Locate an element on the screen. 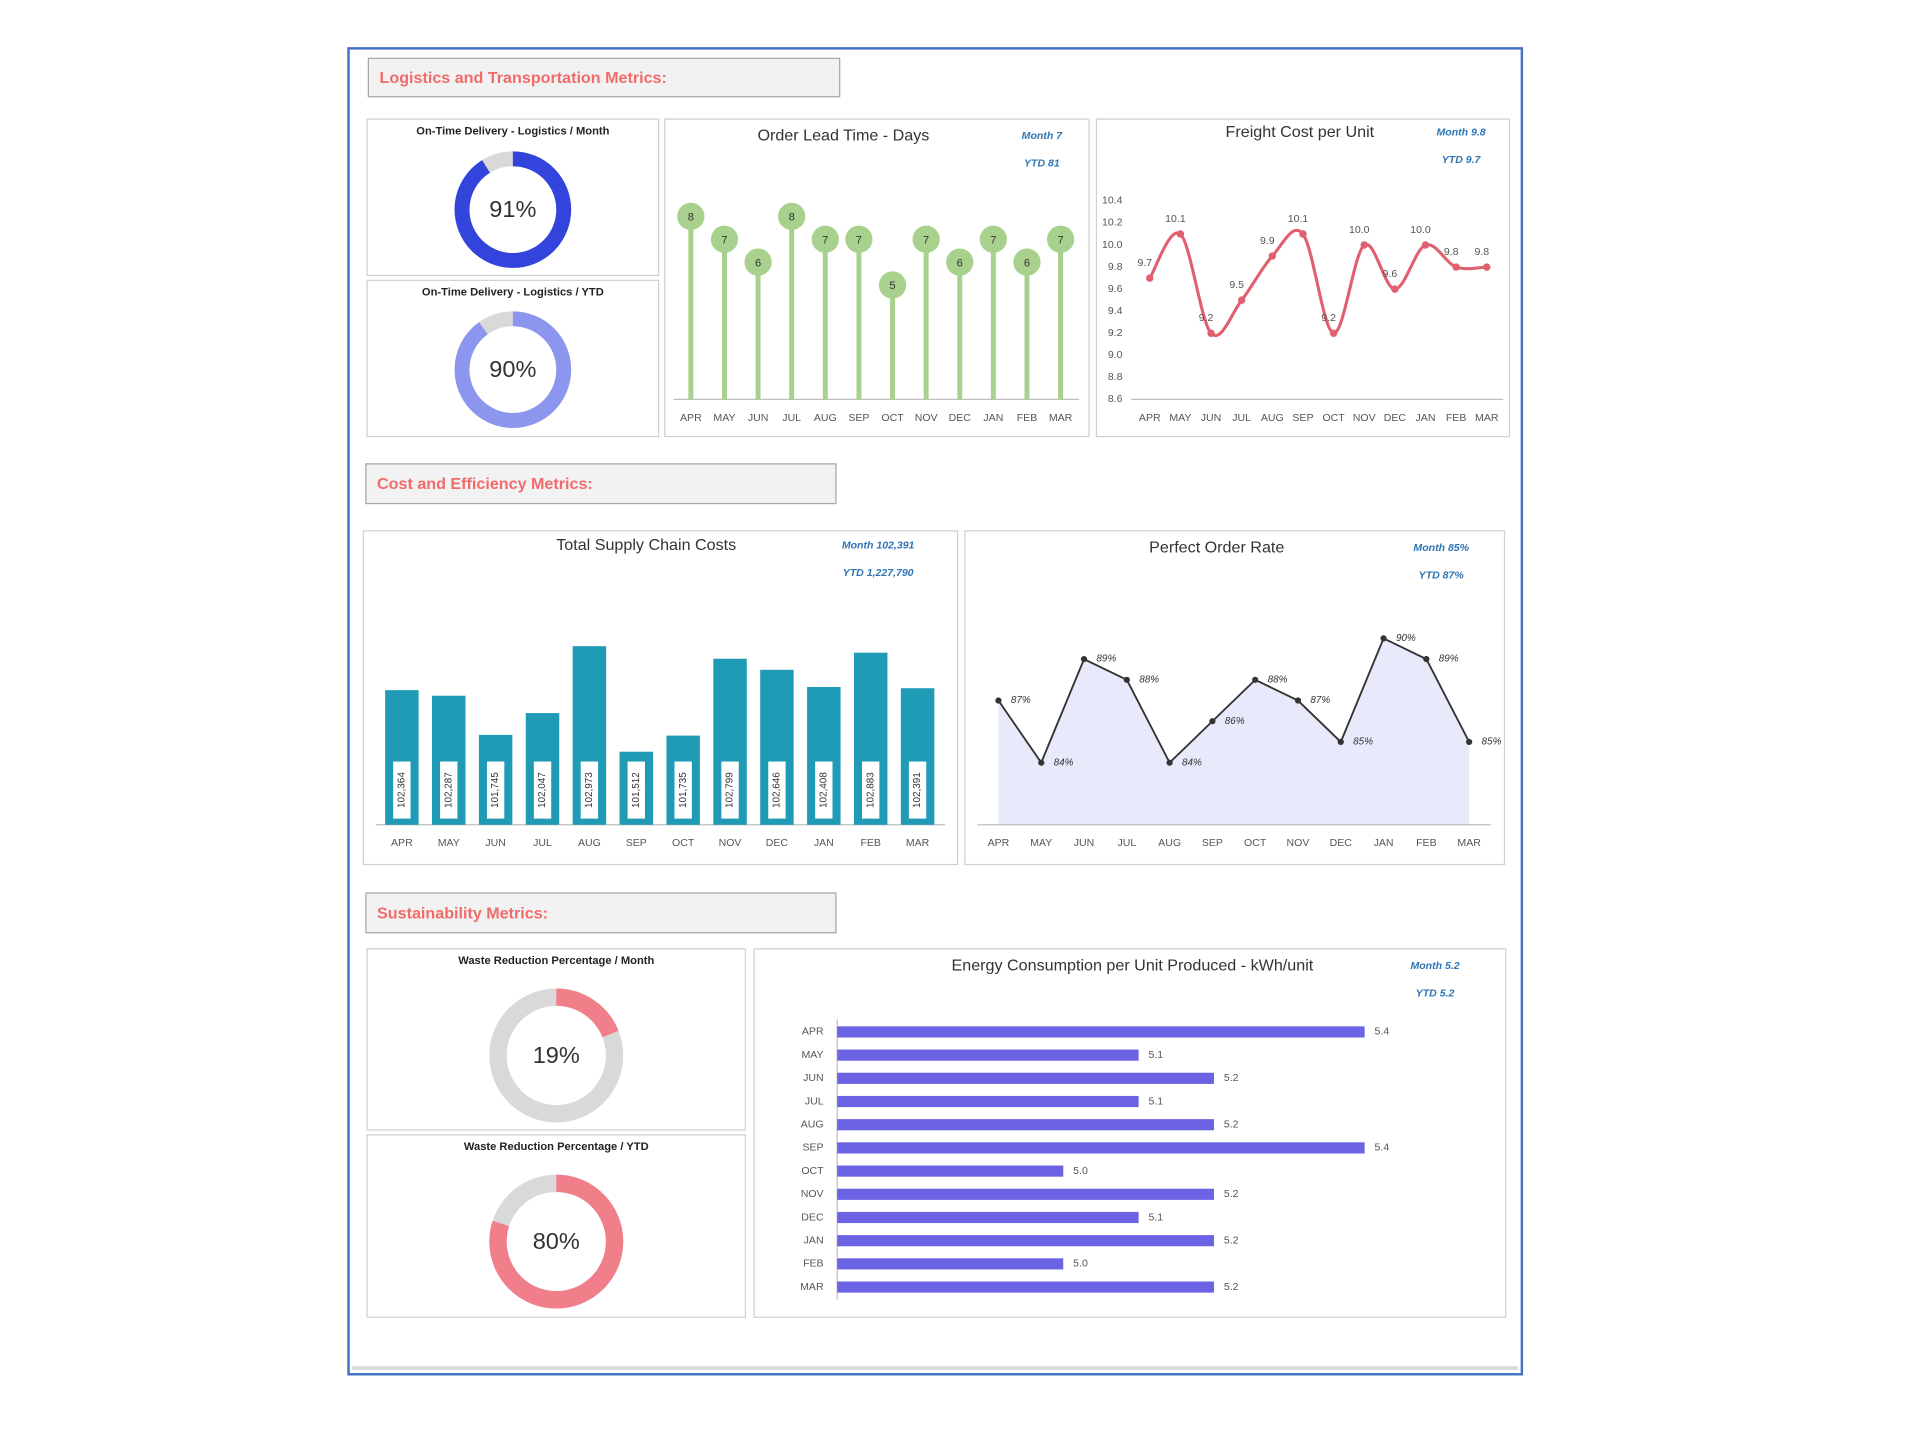 Image resolution: width=1920 pixels, height=1440 pixels. line is located at coordinates (1233, 701).